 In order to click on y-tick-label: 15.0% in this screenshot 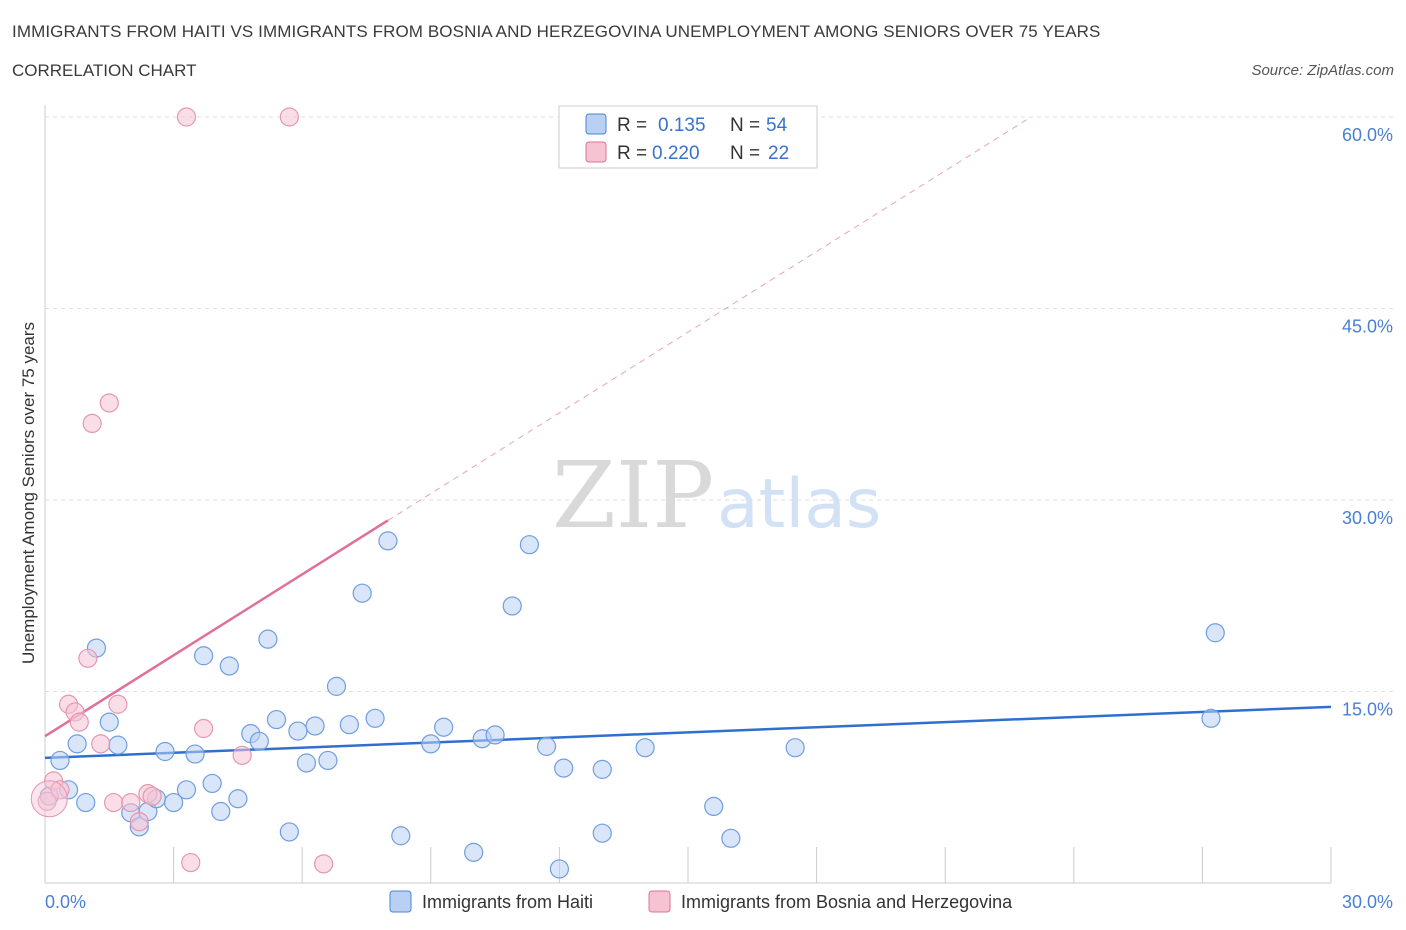, I will do `click(1367, 710)`.